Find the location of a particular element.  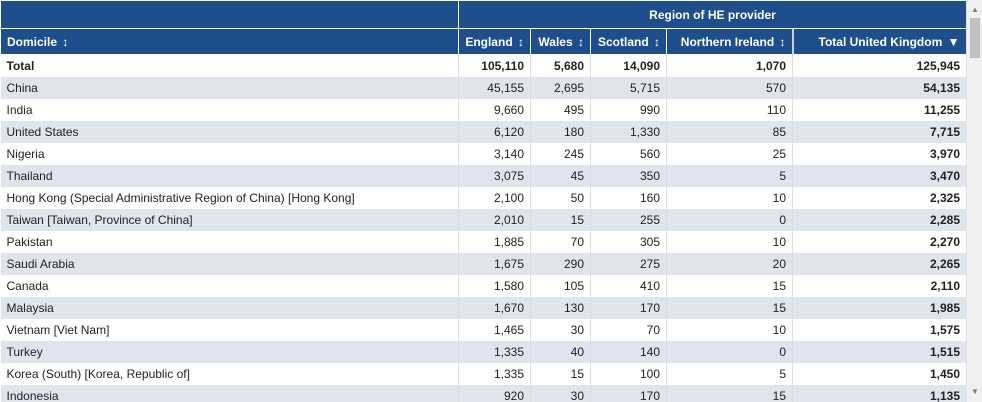

sort-desc-icon: ▼ is located at coordinates (953, 41).